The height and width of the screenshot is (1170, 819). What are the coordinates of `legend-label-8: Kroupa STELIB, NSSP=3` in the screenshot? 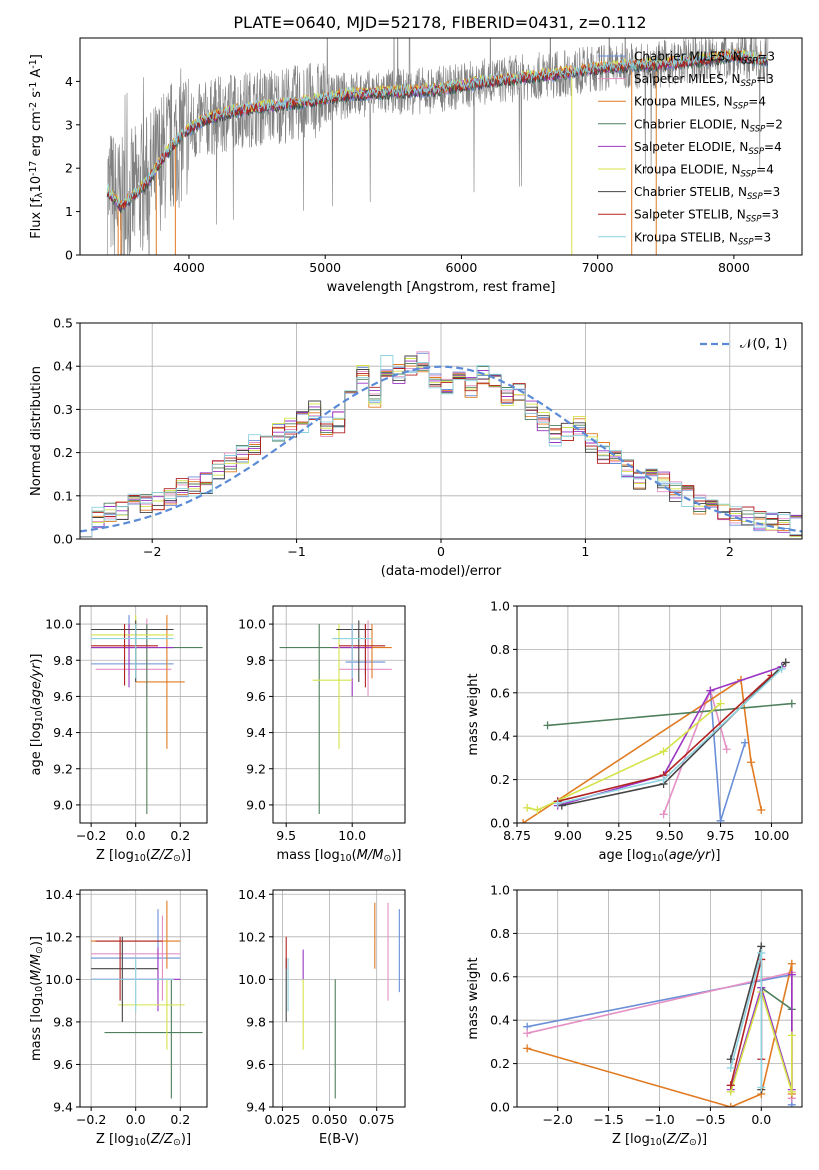 It's located at (702, 238).